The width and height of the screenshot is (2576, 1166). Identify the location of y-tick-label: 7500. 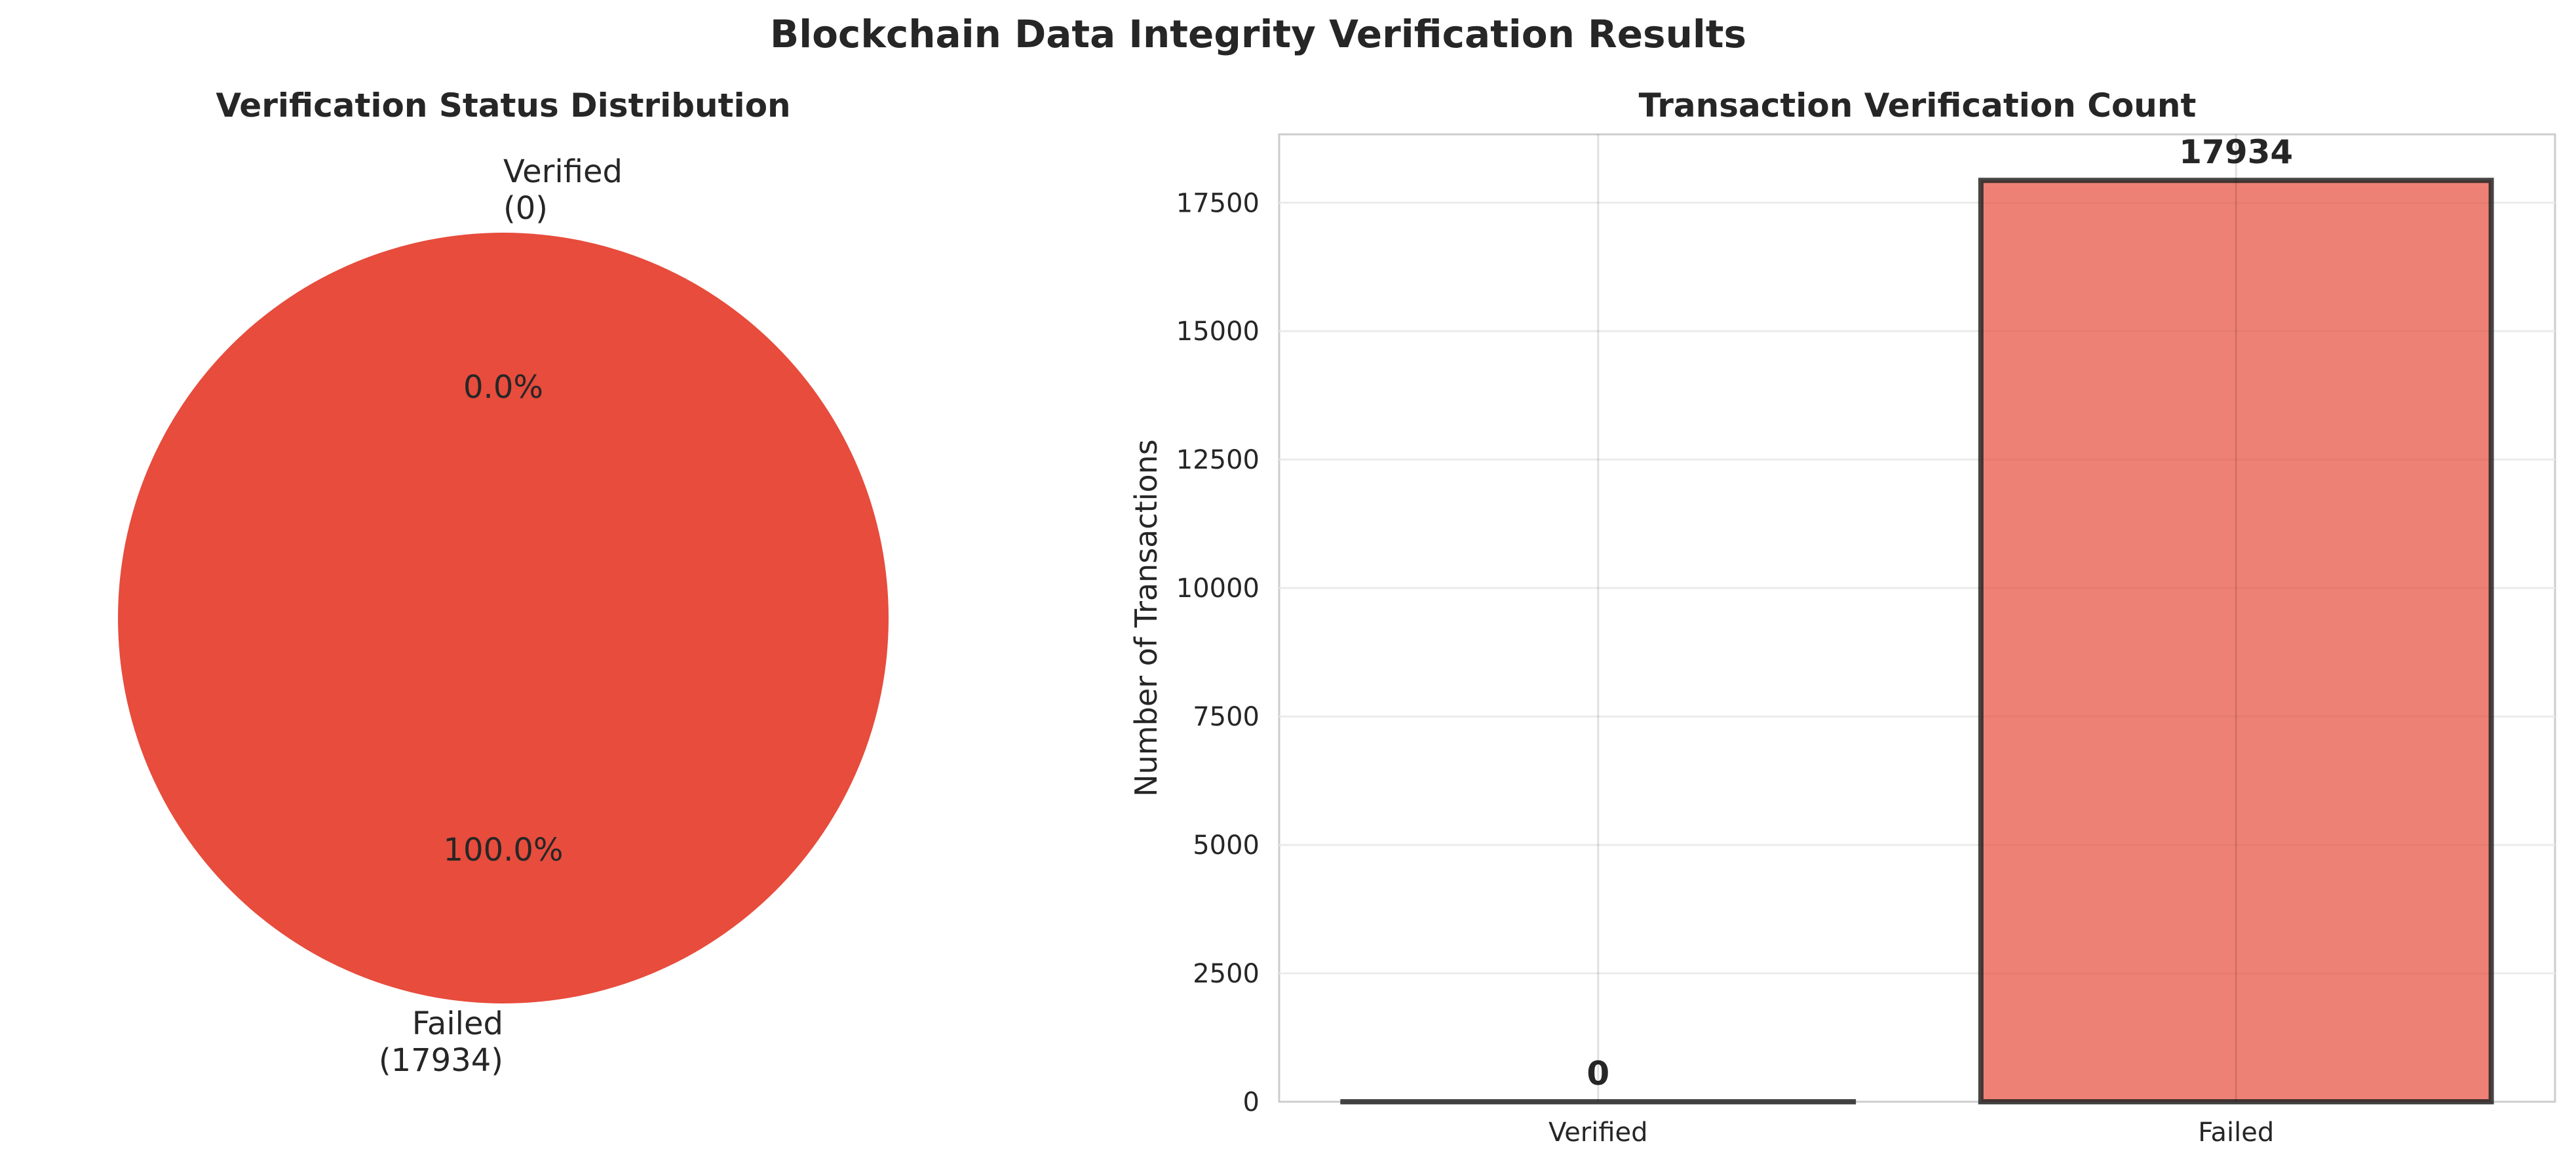
(1226, 717).